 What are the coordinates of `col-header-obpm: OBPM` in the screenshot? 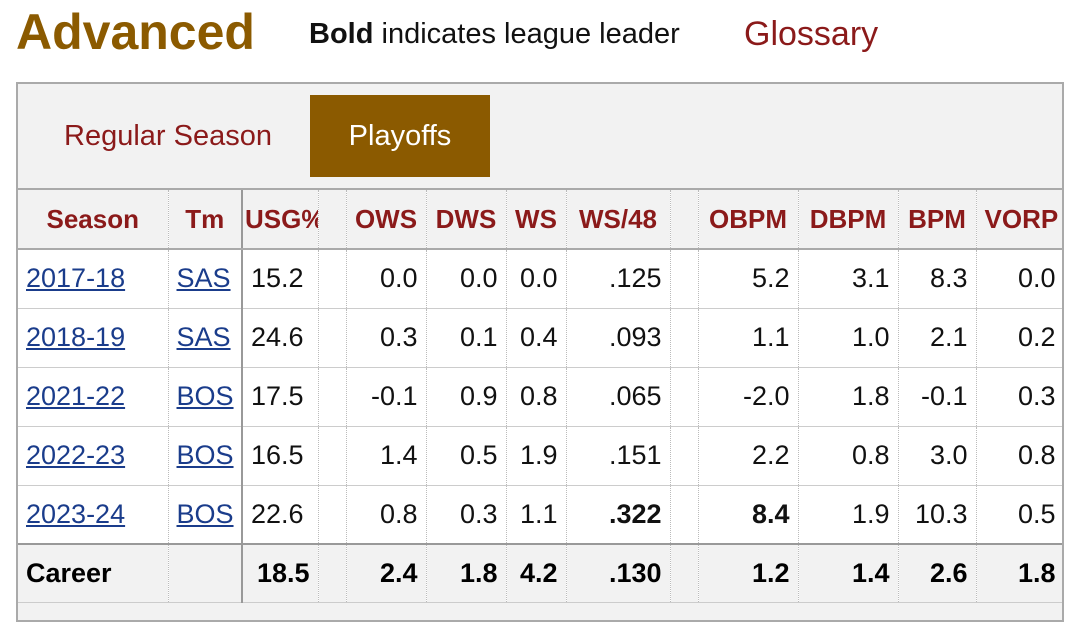 It's located at (748, 219).